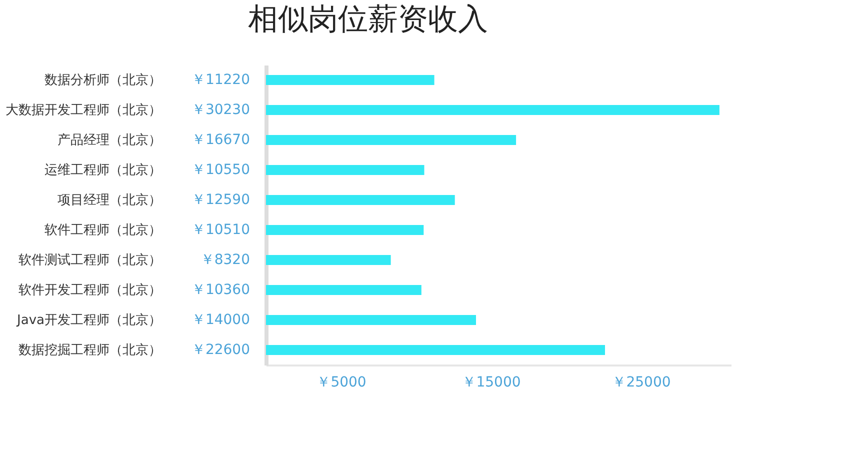  What do you see at coordinates (220, 320) in the screenshot?
I see `data-label: ￥14000` at bounding box center [220, 320].